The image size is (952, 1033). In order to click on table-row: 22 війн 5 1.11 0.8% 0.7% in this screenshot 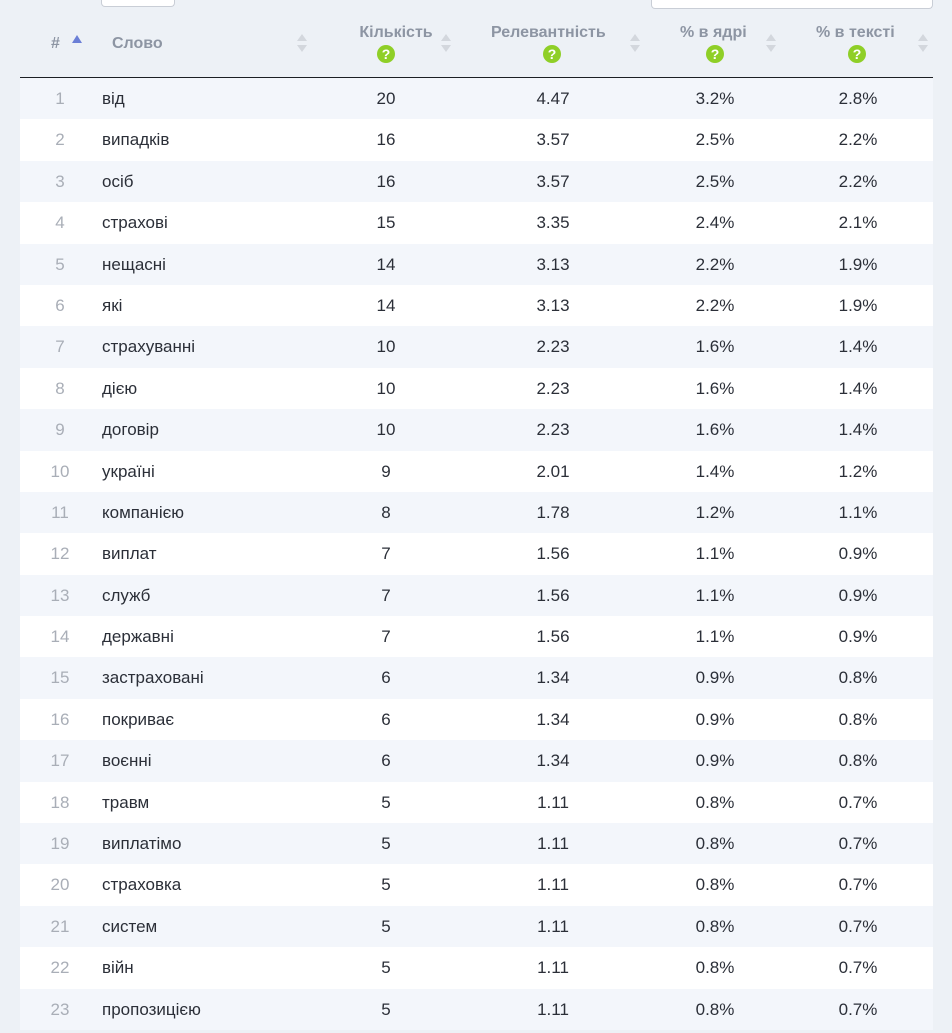, I will do `click(476, 968)`.